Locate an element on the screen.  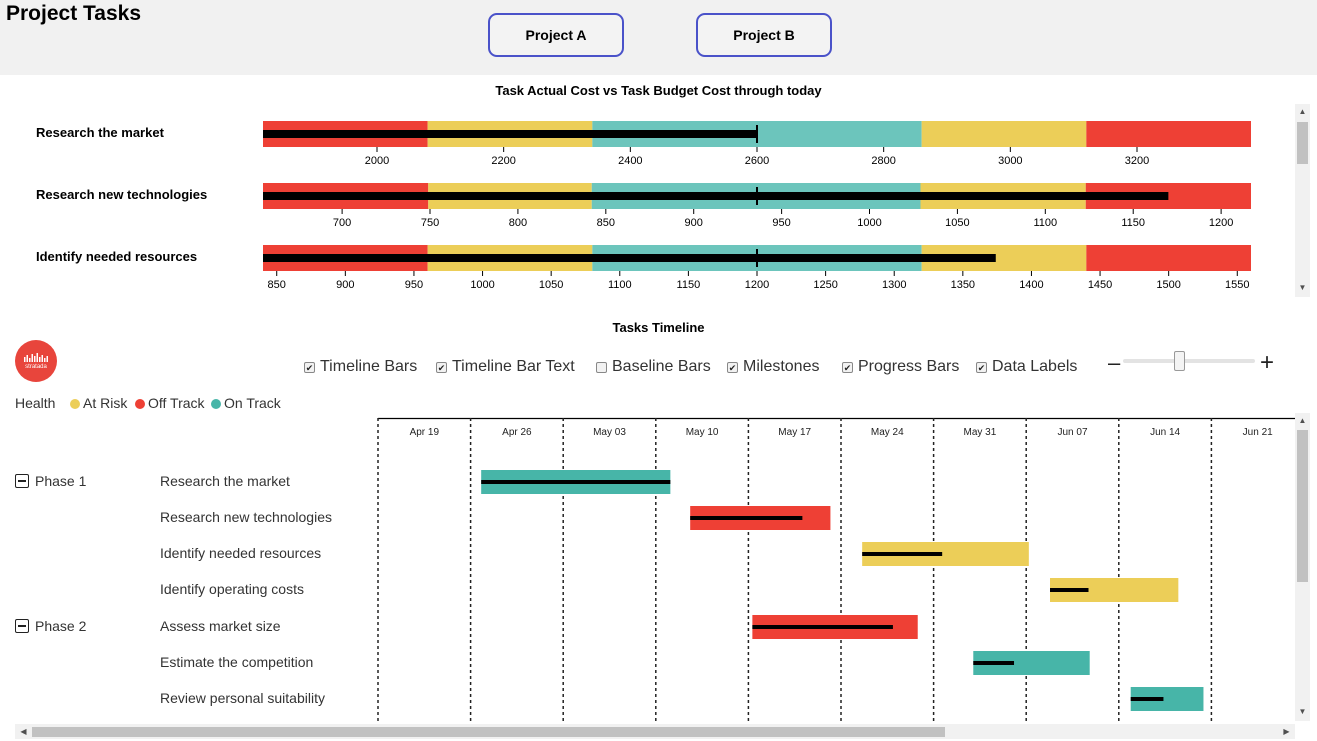
task-label: Estimate the competition is located at coordinates (237, 662).